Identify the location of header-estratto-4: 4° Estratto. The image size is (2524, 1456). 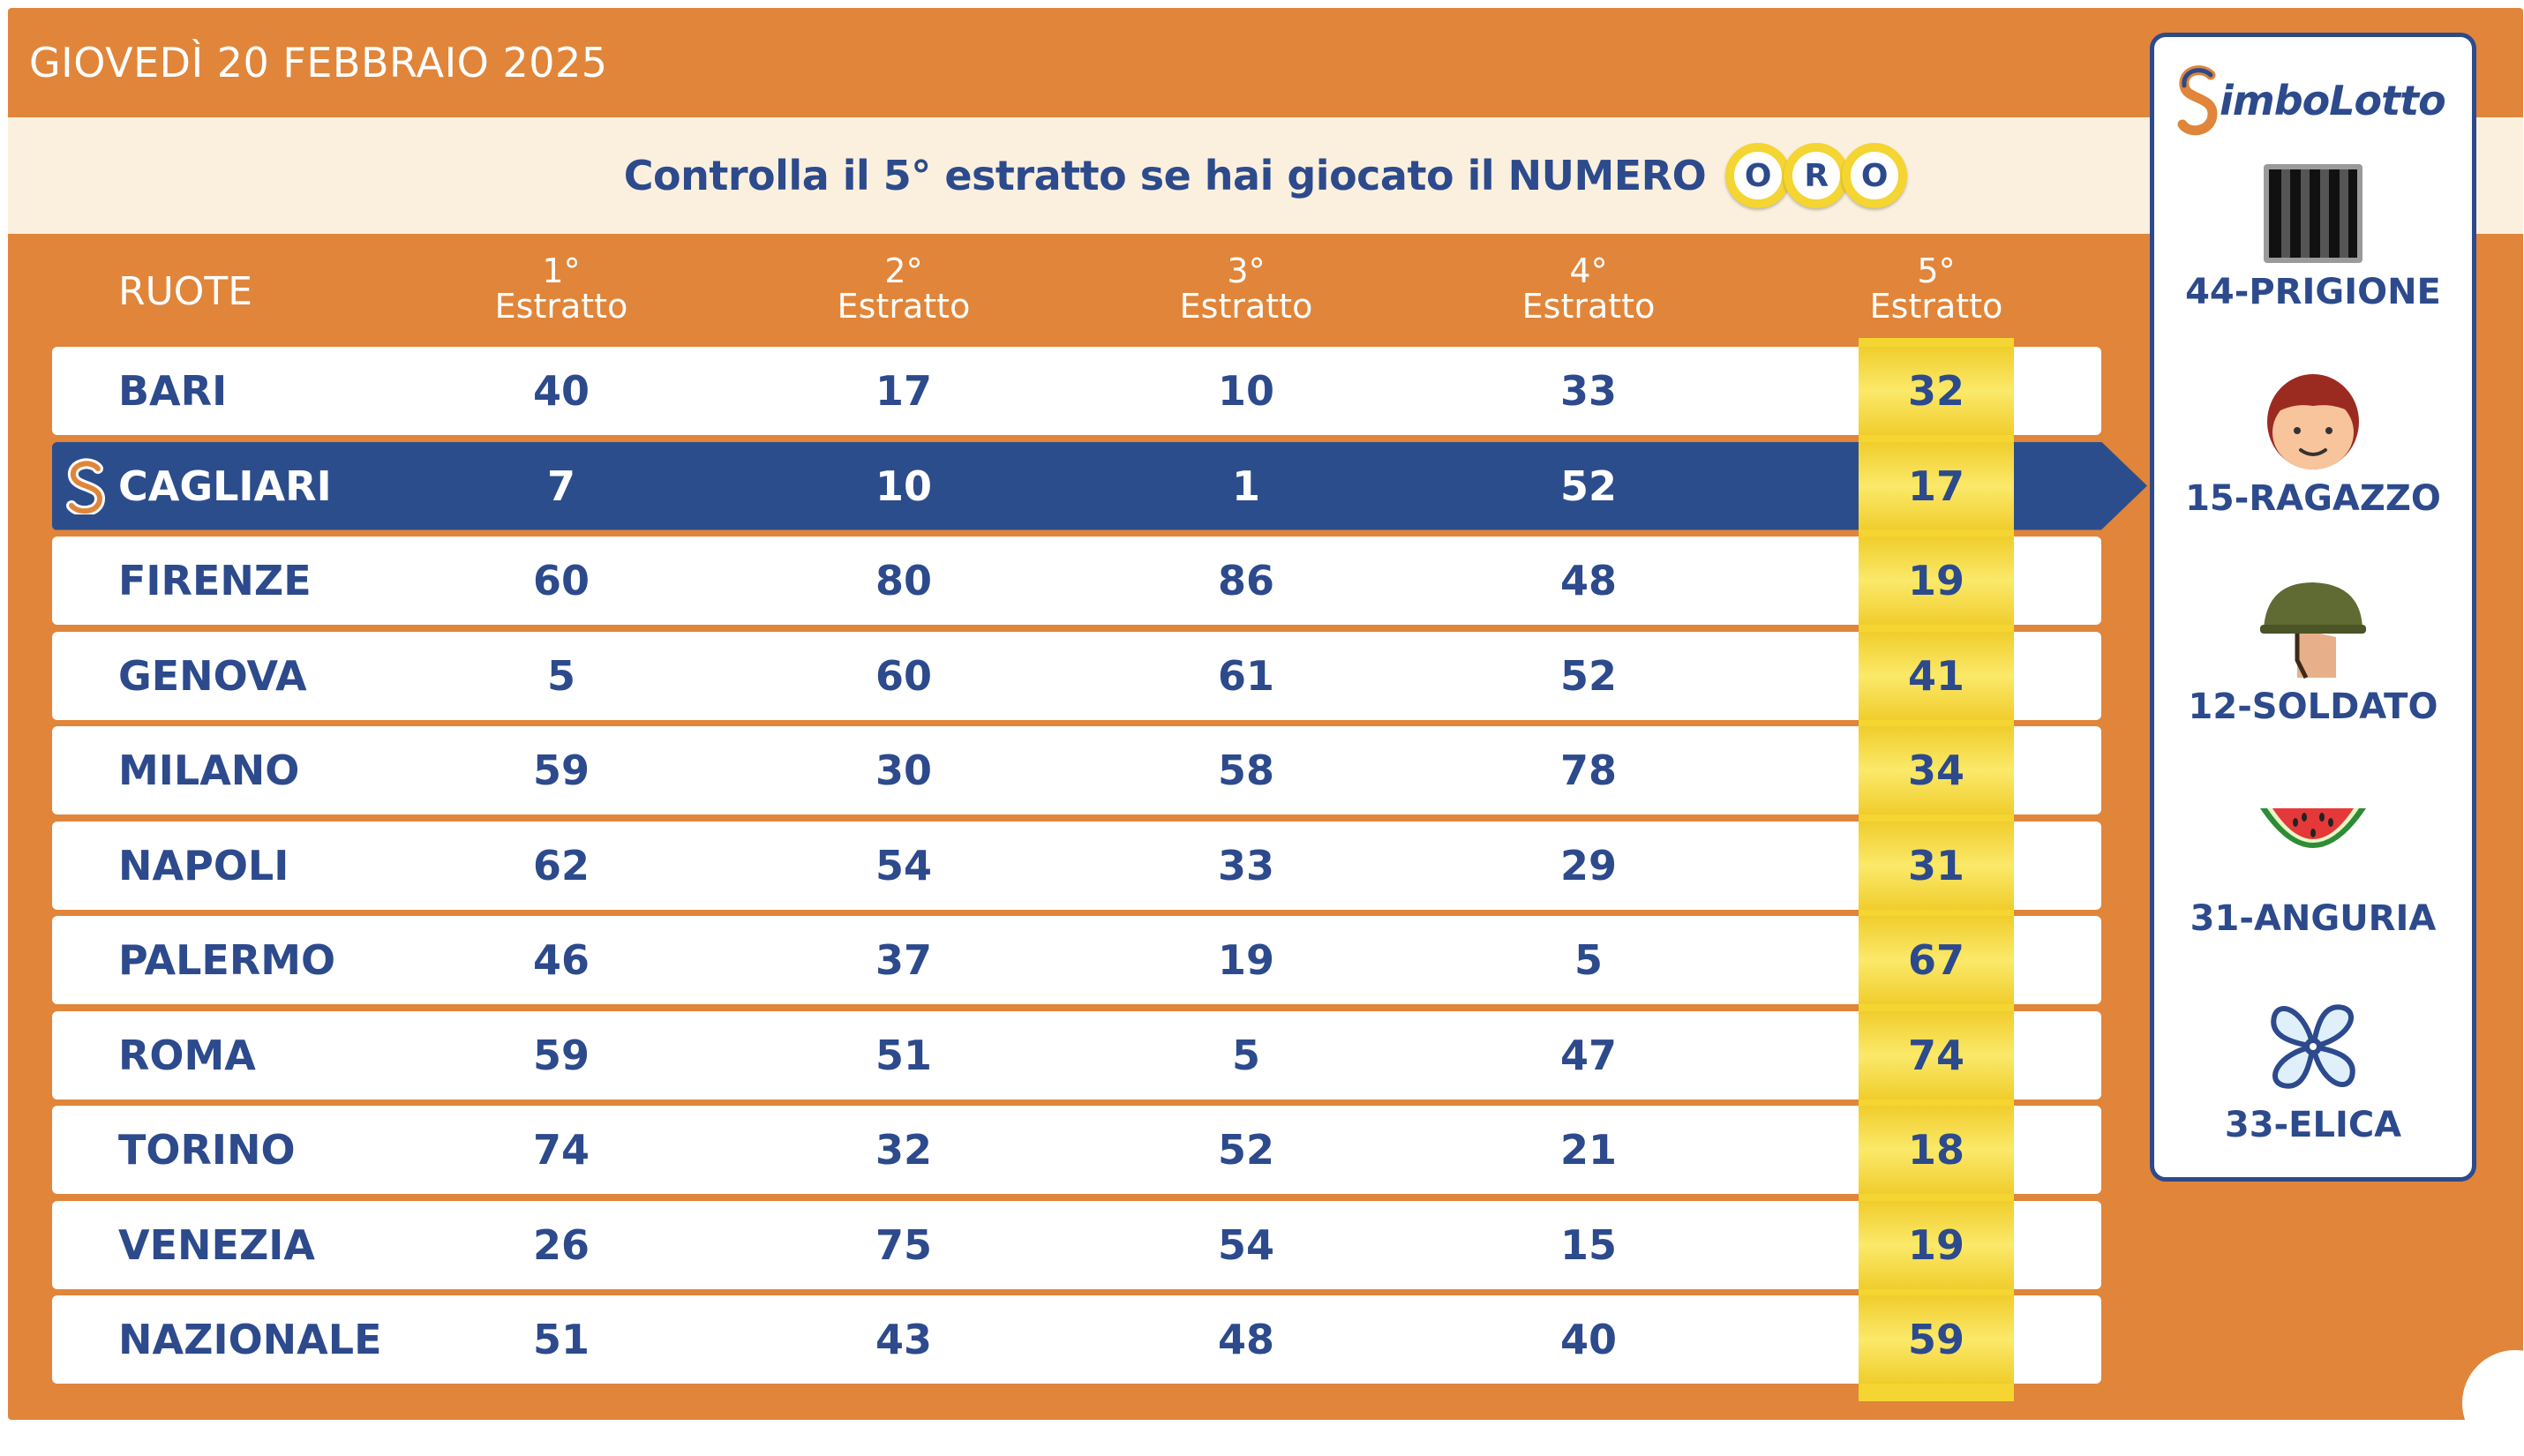
(1588, 288).